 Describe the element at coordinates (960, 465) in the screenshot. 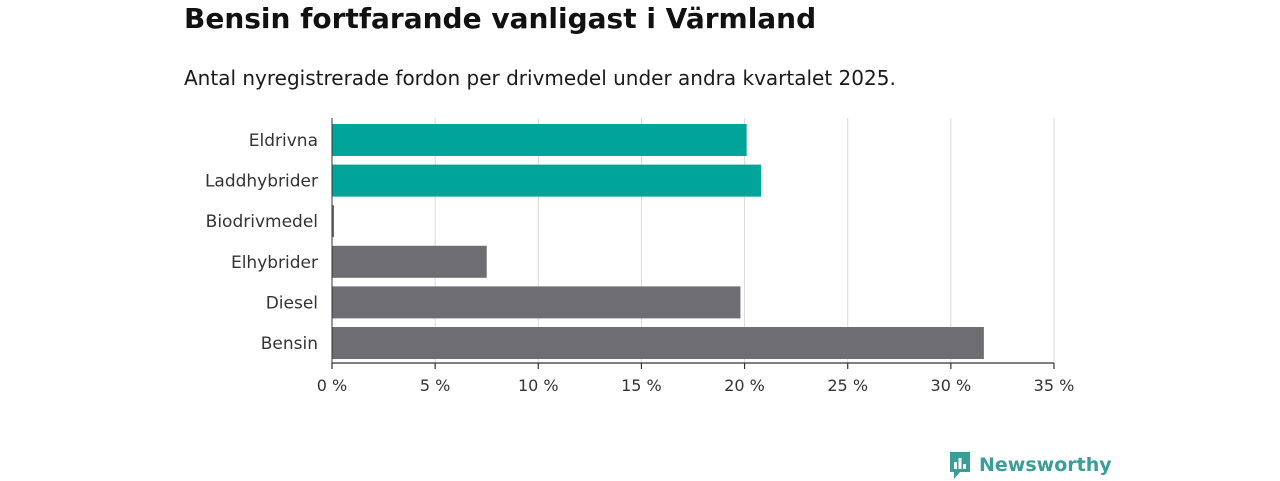

I see `newsworthy-chart-bubble-icon` at that location.